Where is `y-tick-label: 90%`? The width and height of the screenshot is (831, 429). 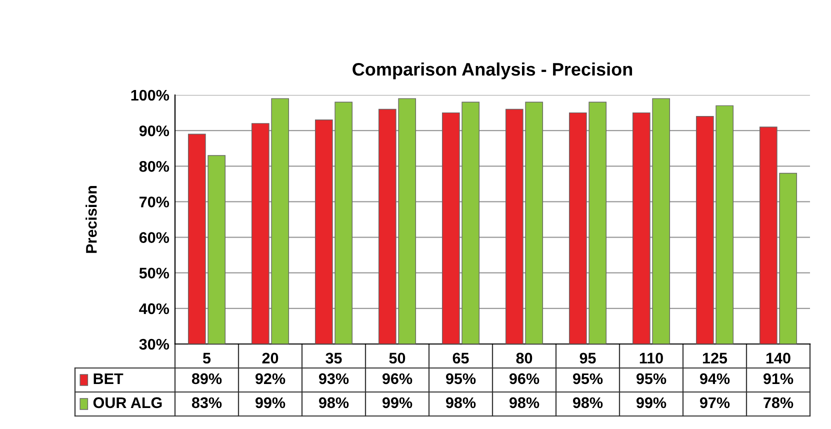
y-tick-label: 90% is located at coordinates (154, 130).